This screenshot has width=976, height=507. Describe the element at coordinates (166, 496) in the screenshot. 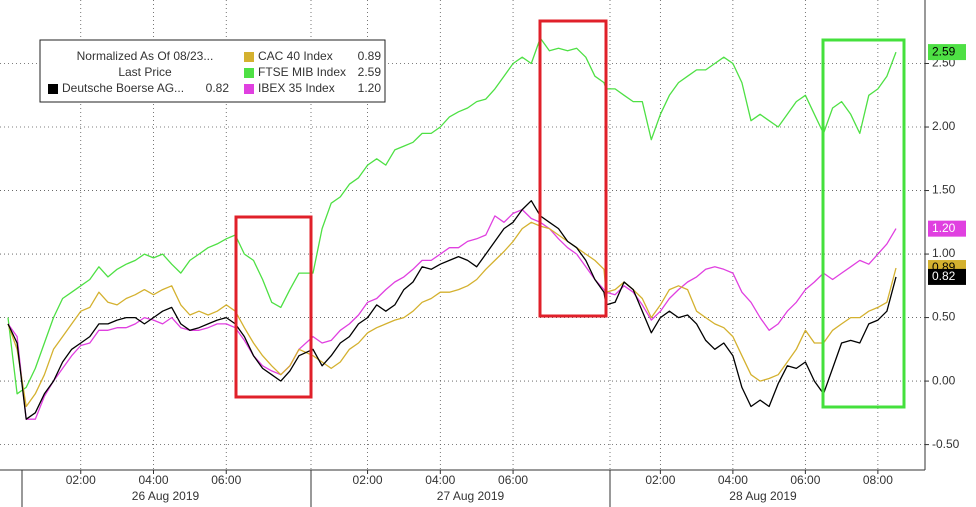

I see `day-label: 26 Aug 2019` at that location.